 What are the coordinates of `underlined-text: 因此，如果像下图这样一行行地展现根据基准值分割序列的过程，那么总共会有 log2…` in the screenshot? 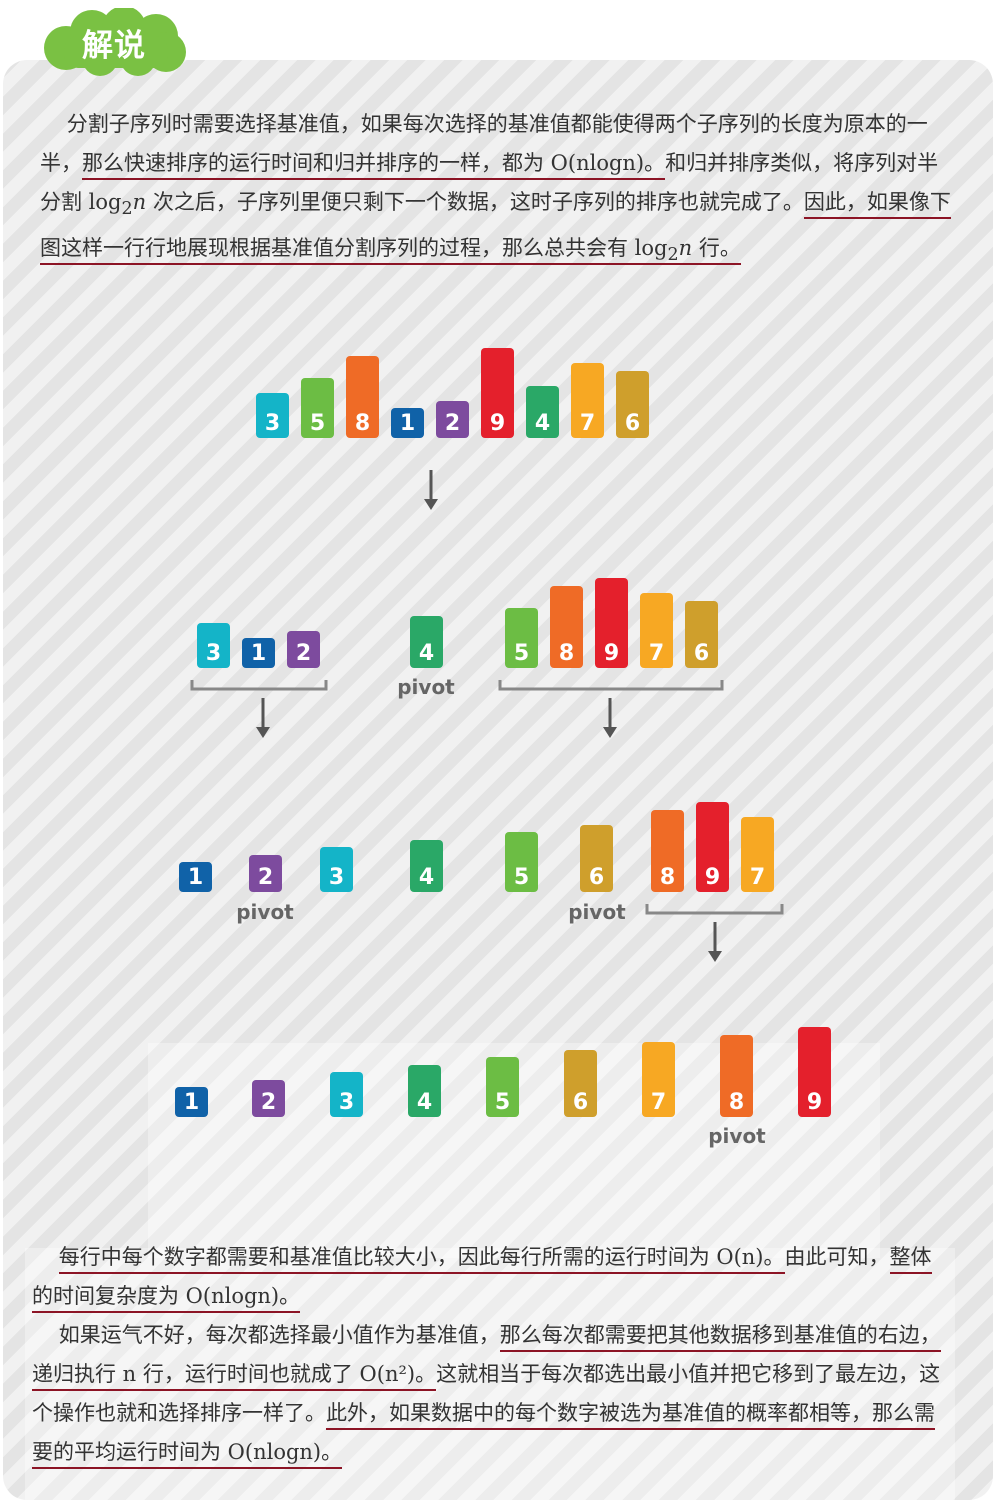 It's located at (495, 227).